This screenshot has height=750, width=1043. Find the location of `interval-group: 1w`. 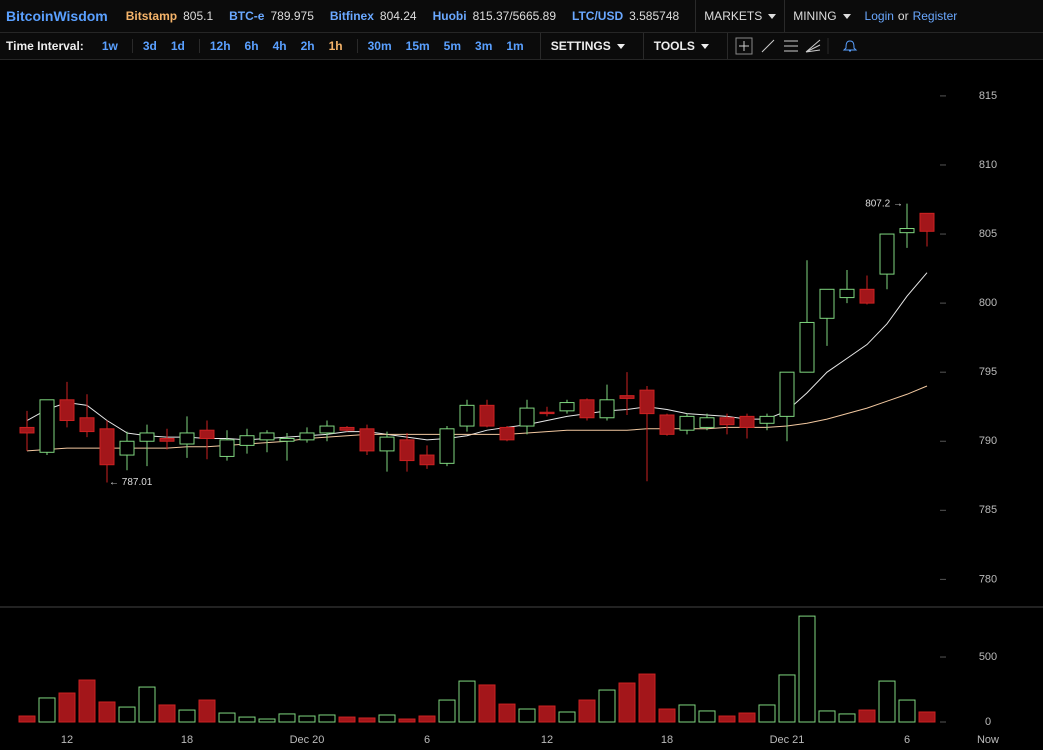

interval-group: 1w is located at coordinates (110, 46).